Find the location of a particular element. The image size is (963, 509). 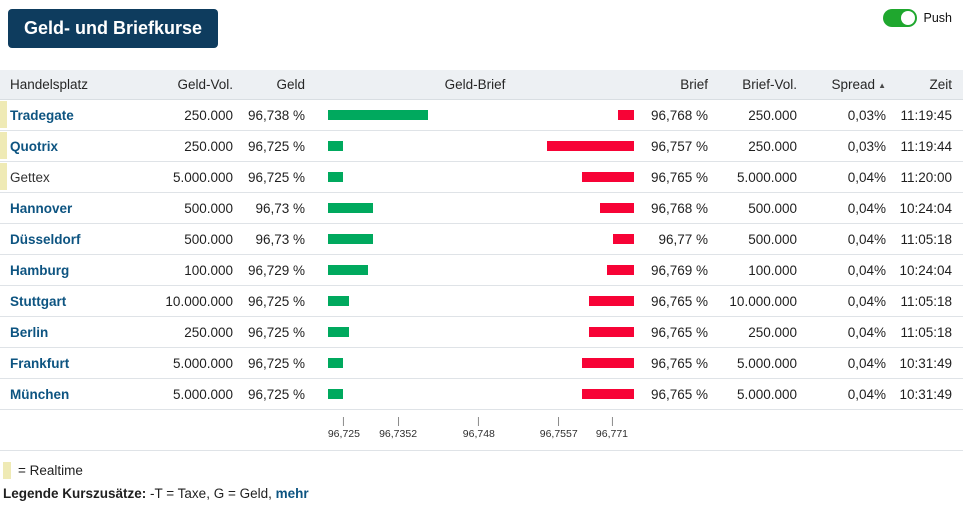

col-zeit: Zeit is located at coordinates (940, 84).